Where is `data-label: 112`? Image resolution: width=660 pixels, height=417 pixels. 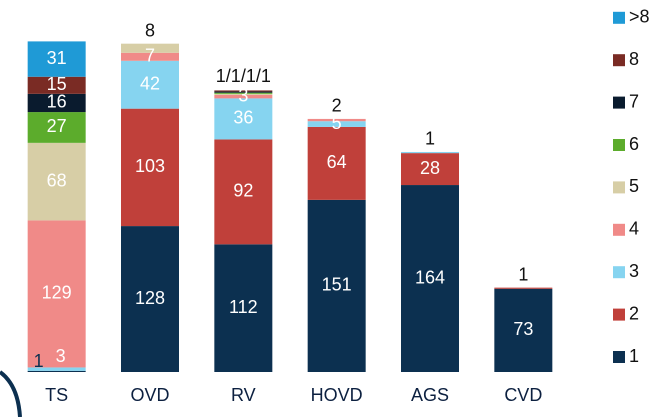 data-label: 112 is located at coordinates (243, 307).